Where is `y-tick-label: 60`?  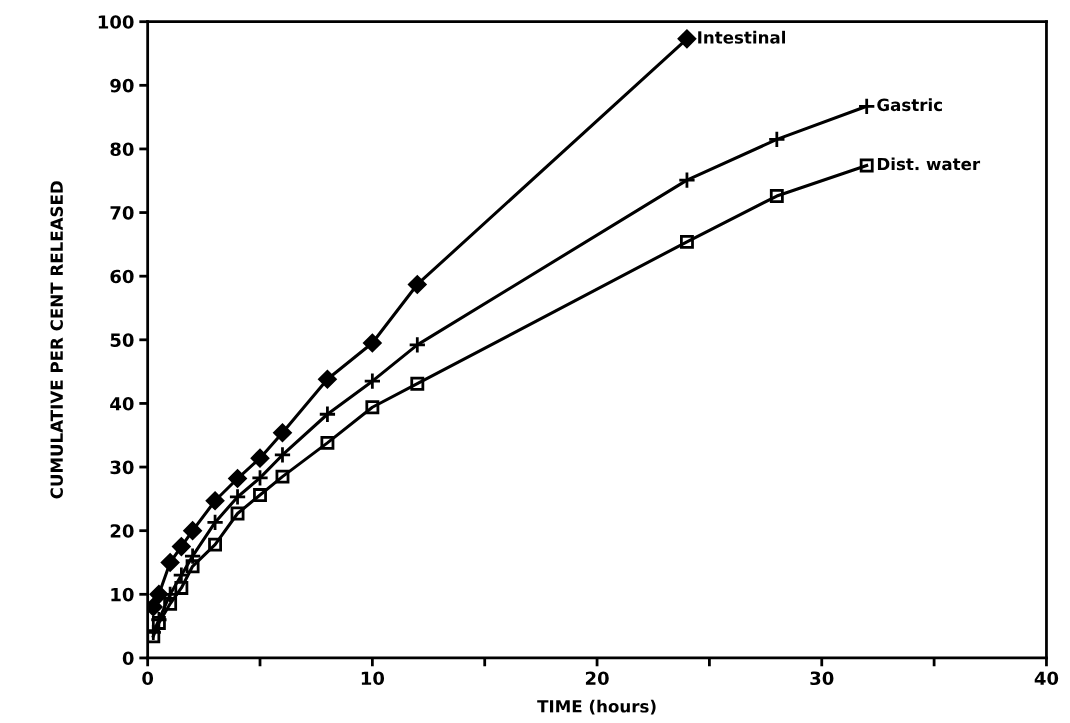 y-tick-label: 60 is located at coordinates (122, 276).